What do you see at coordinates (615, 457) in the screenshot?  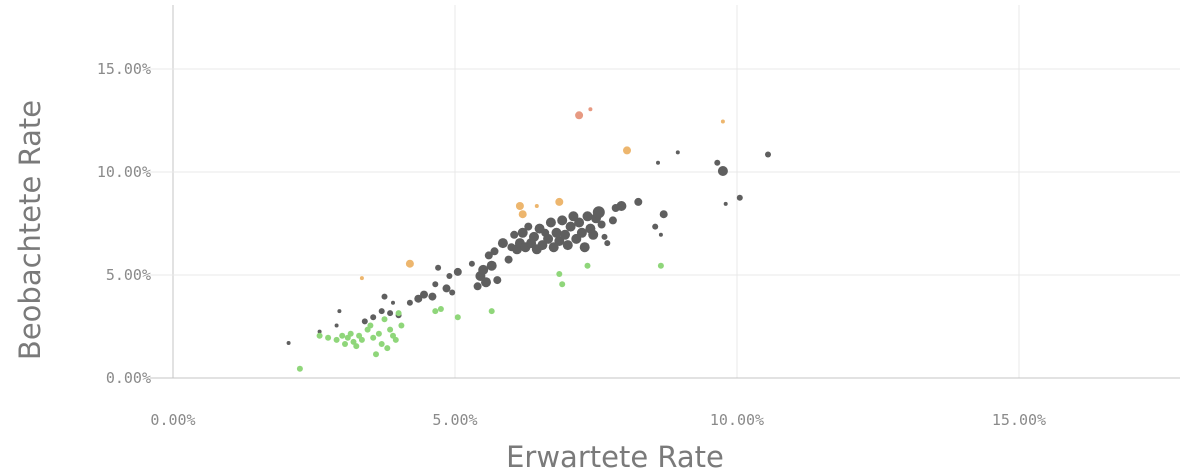 I see `x-axis-label: Erwartete Rate` at bounding box center [615, 457].